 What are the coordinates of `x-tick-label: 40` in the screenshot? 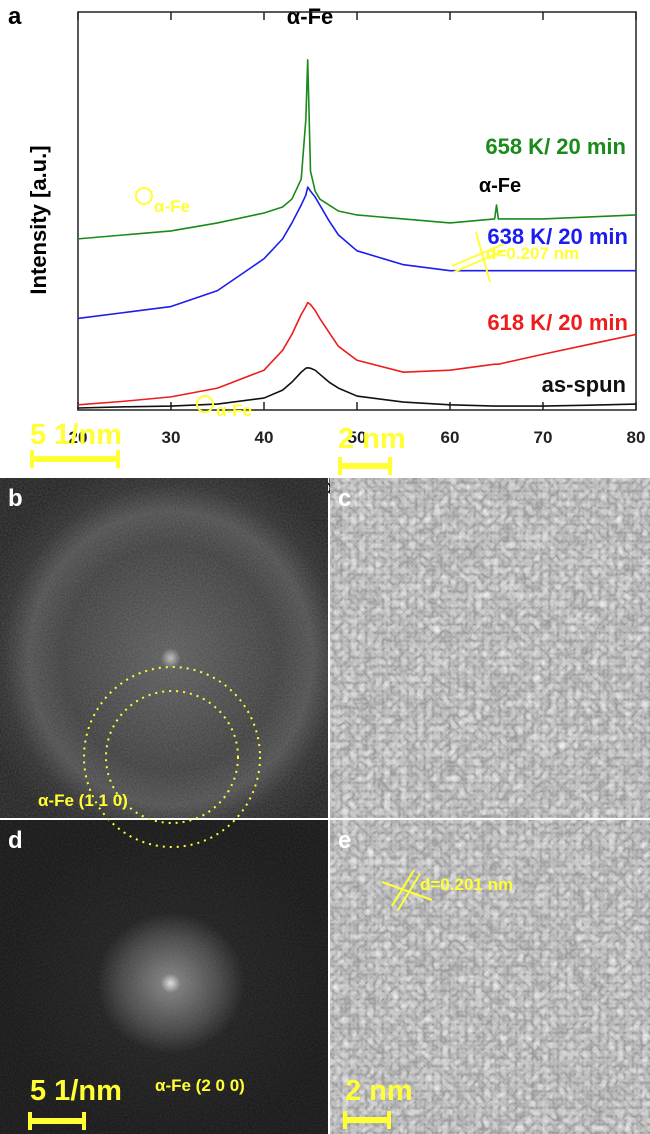 It's located at (264, 437).